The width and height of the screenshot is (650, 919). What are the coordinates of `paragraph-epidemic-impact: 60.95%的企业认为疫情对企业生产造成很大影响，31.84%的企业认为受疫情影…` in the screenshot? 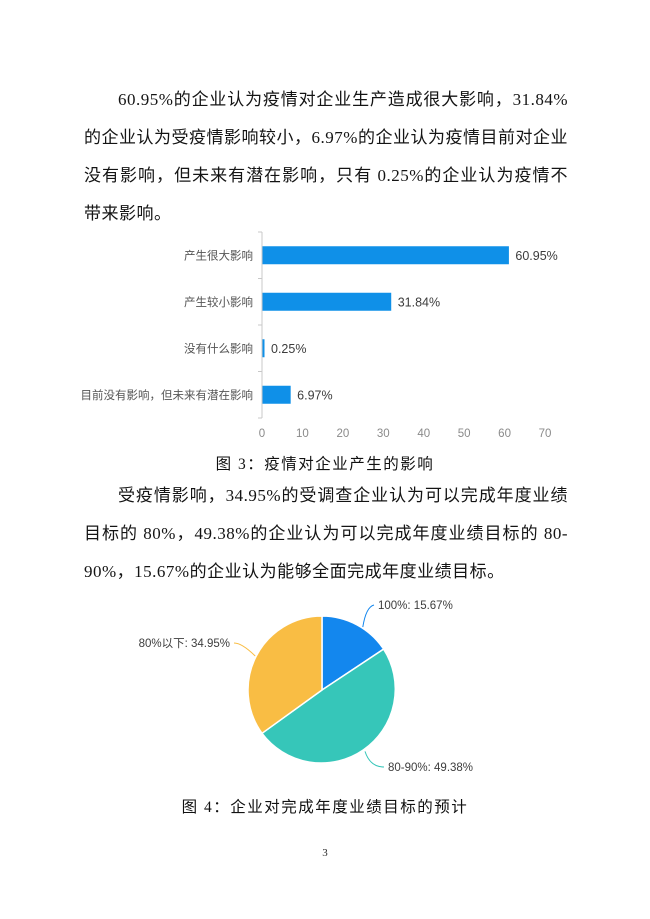 It's located at (326, 156).